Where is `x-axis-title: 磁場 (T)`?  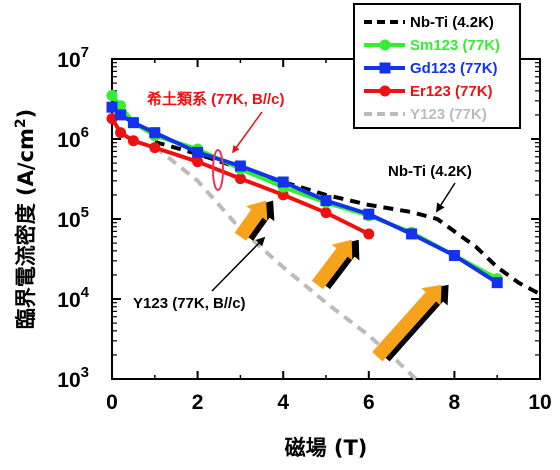
x-axis-title: 磁場 (T) is located at coordinates (326, 448).